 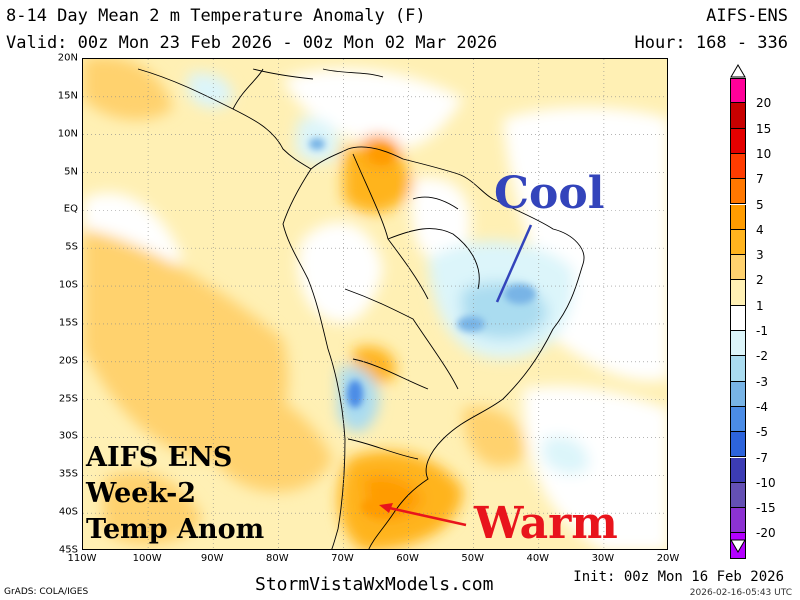 What do you see at coordinates (766, 482) in the screenshot?
I see `colorbar-level-label: -10` at bounding box center [766, 482].